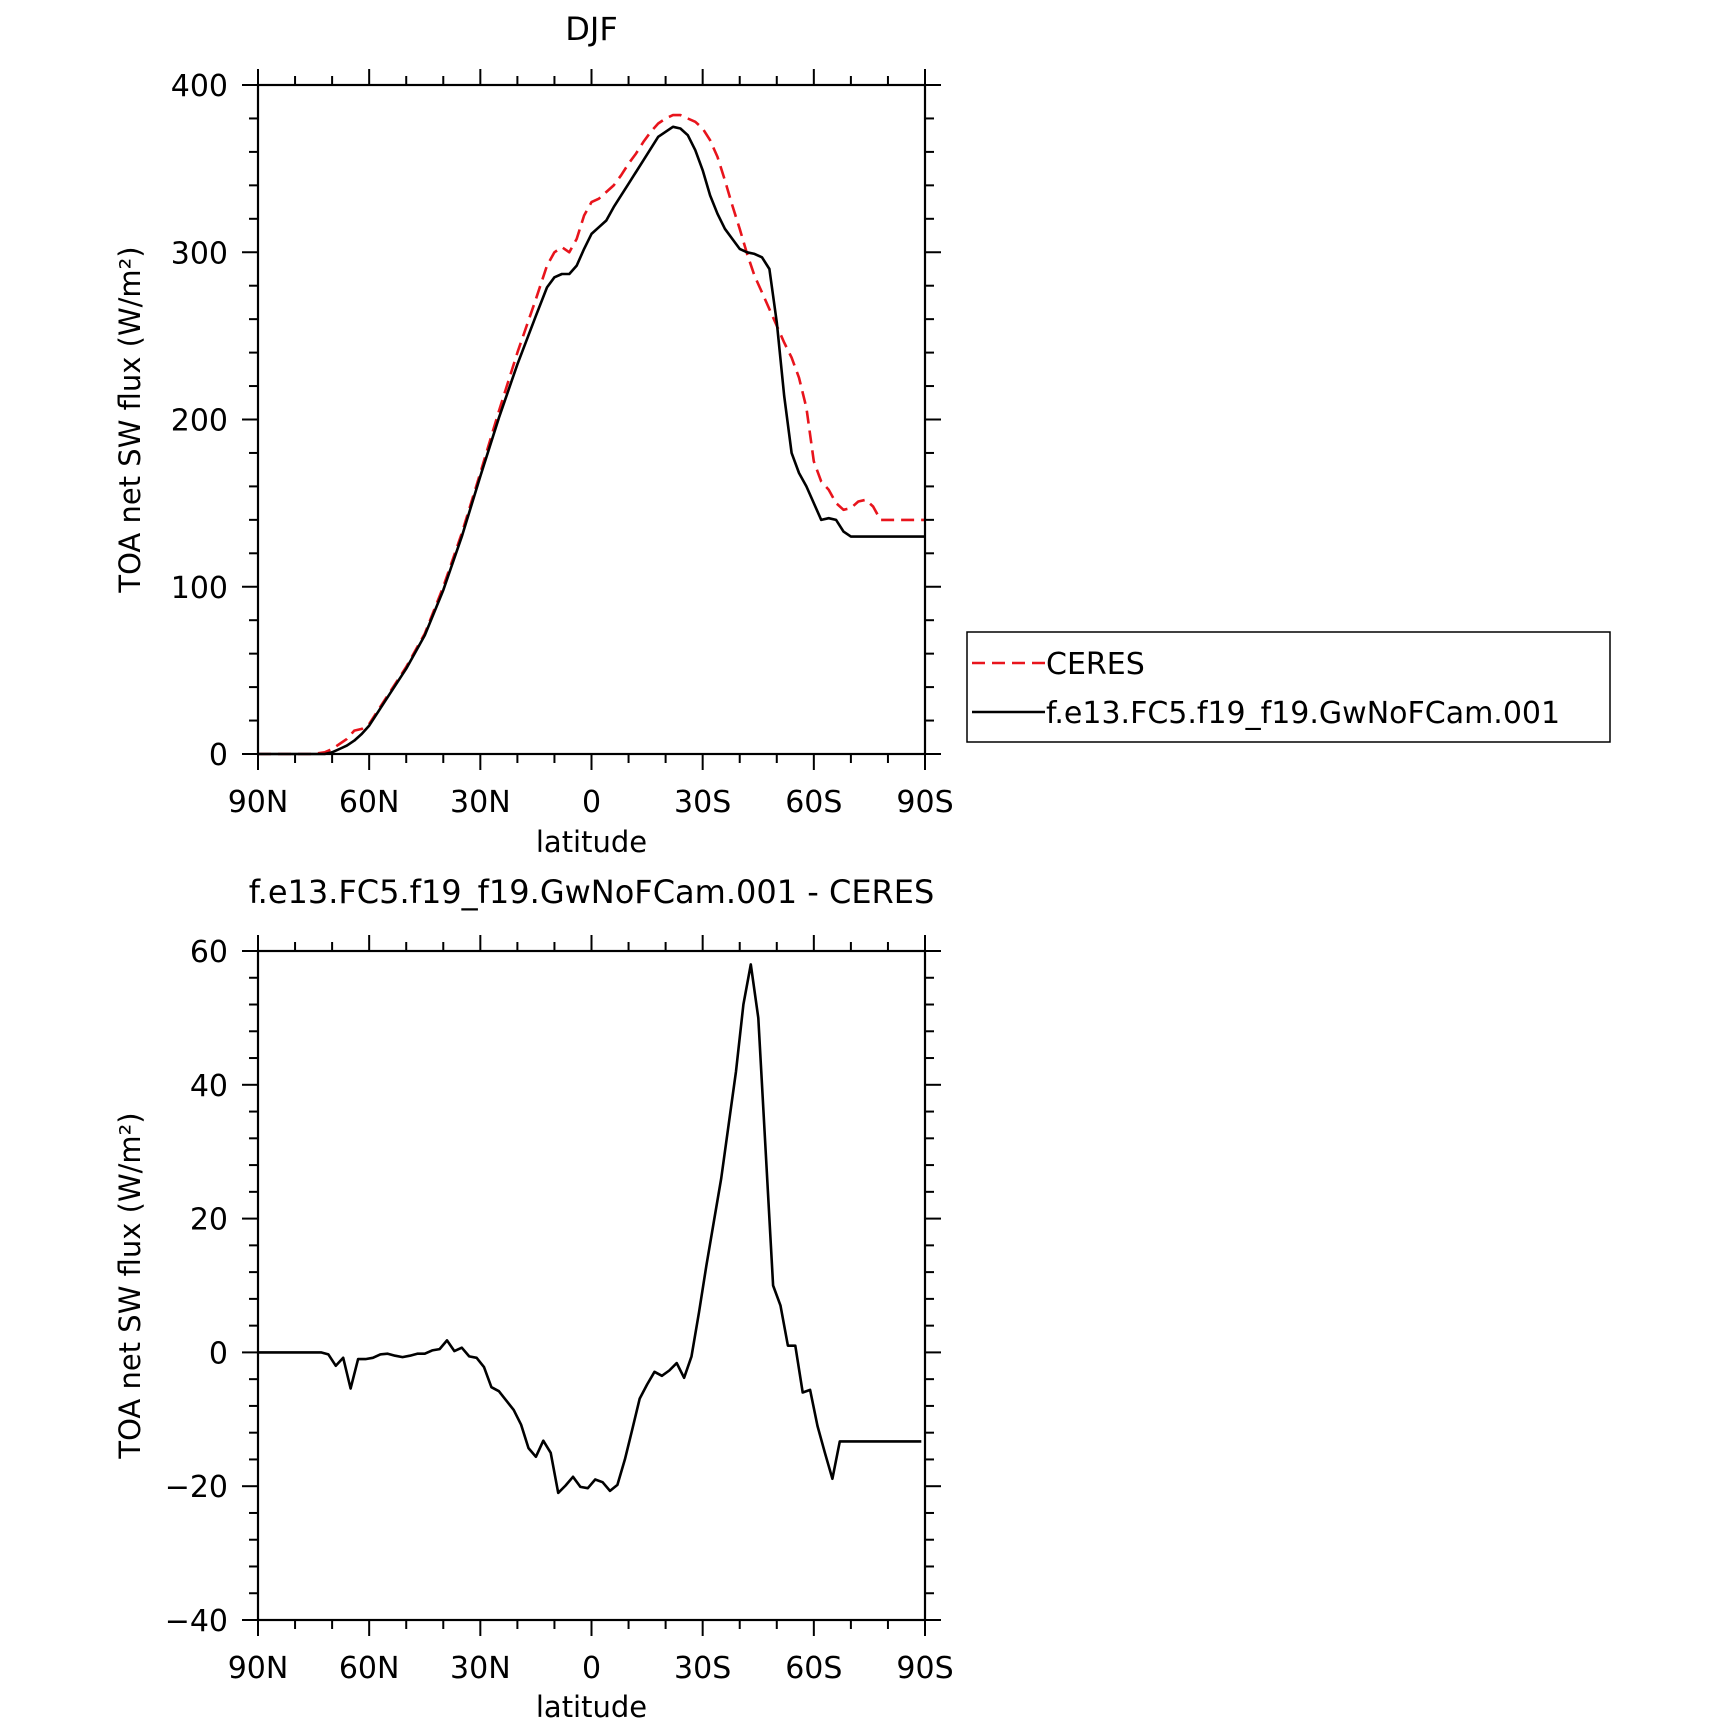 The height and width of the screenshot is (1723, 1710). Describe the element at coordinates (209, 952) in the screenshot. I see `y-tick-label: 60` at that location.